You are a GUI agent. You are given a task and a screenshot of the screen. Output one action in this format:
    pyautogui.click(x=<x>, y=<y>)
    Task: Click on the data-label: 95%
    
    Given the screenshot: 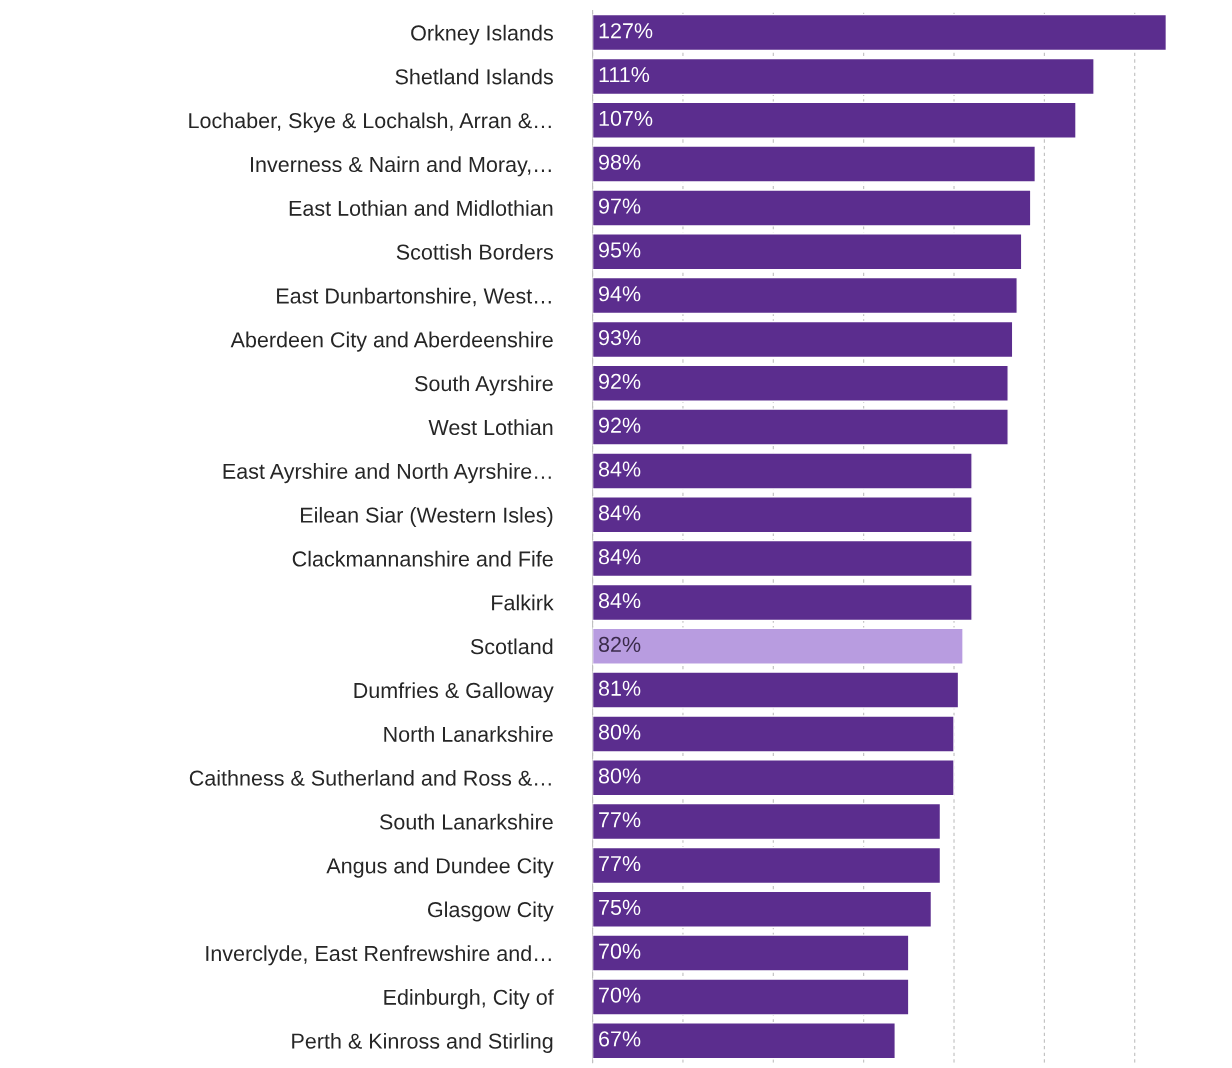 What is the action you would take?
    pyautogui.click(x=620, y=250)
    